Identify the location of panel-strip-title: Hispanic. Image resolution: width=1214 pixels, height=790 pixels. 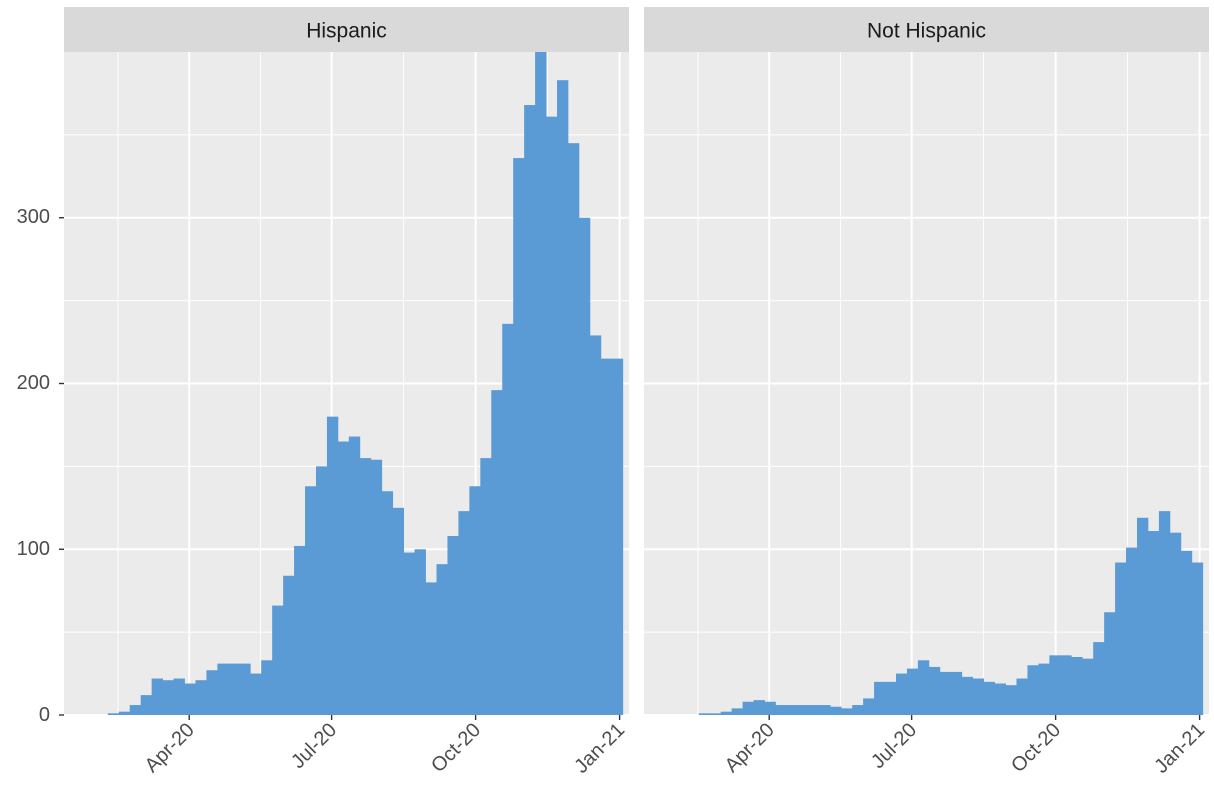
(346, 31).